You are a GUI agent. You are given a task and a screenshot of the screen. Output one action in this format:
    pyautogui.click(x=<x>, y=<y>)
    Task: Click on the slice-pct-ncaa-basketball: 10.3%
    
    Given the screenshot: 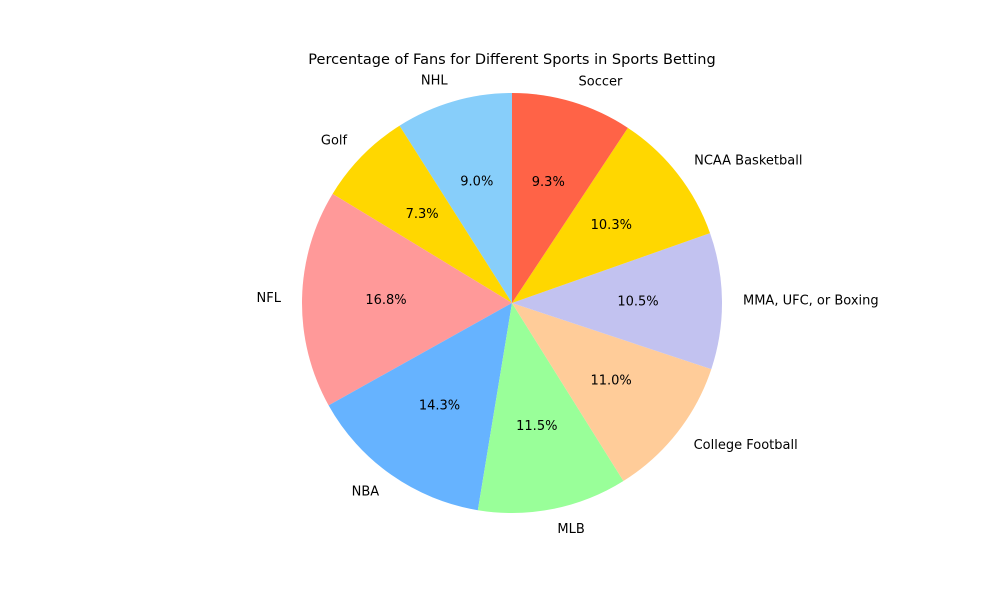 What is the action you would take?
    pyautogui.click(x=611, y=225)
    